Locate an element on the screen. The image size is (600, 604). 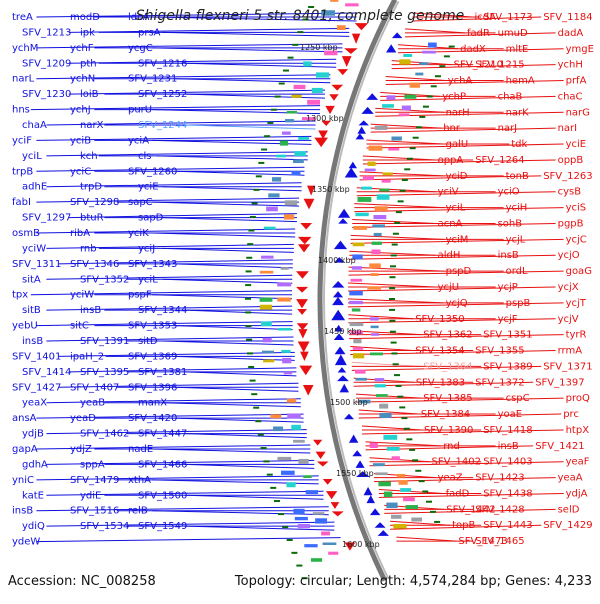
gene-label-left: pth is located at coordinates (88, 63).